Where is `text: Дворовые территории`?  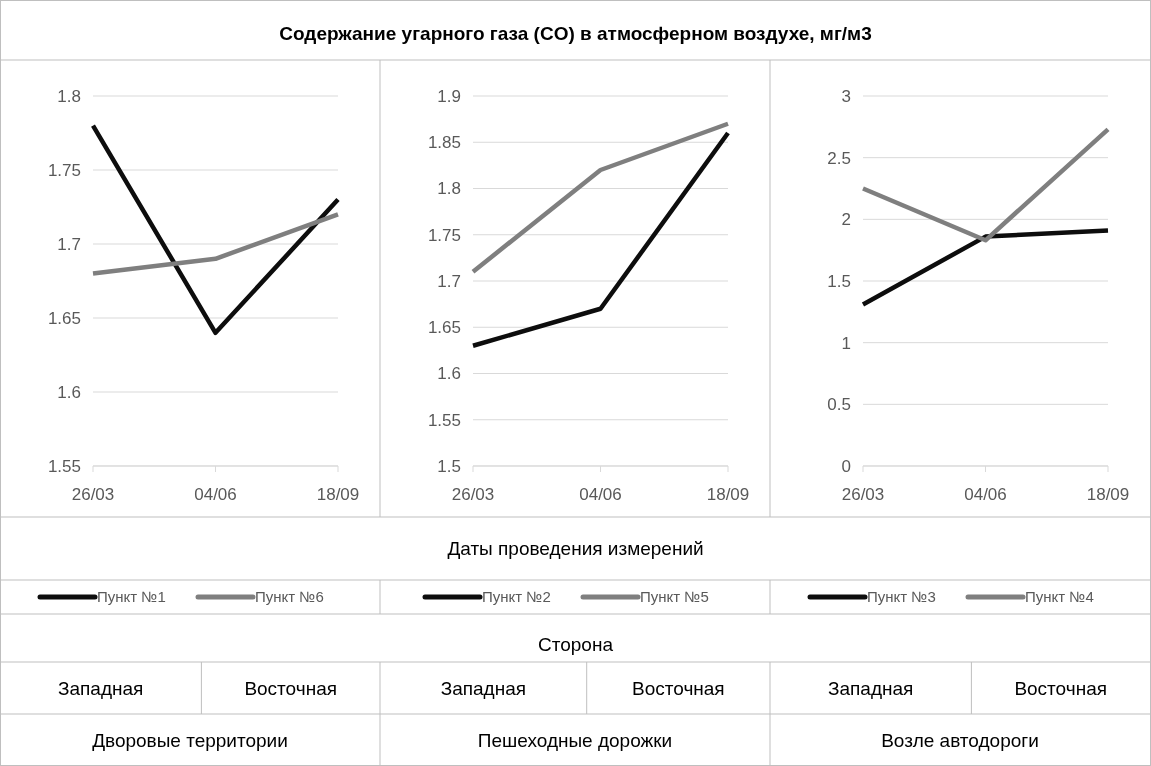
text: Дворовые территории is located at coordinates (190, 740).